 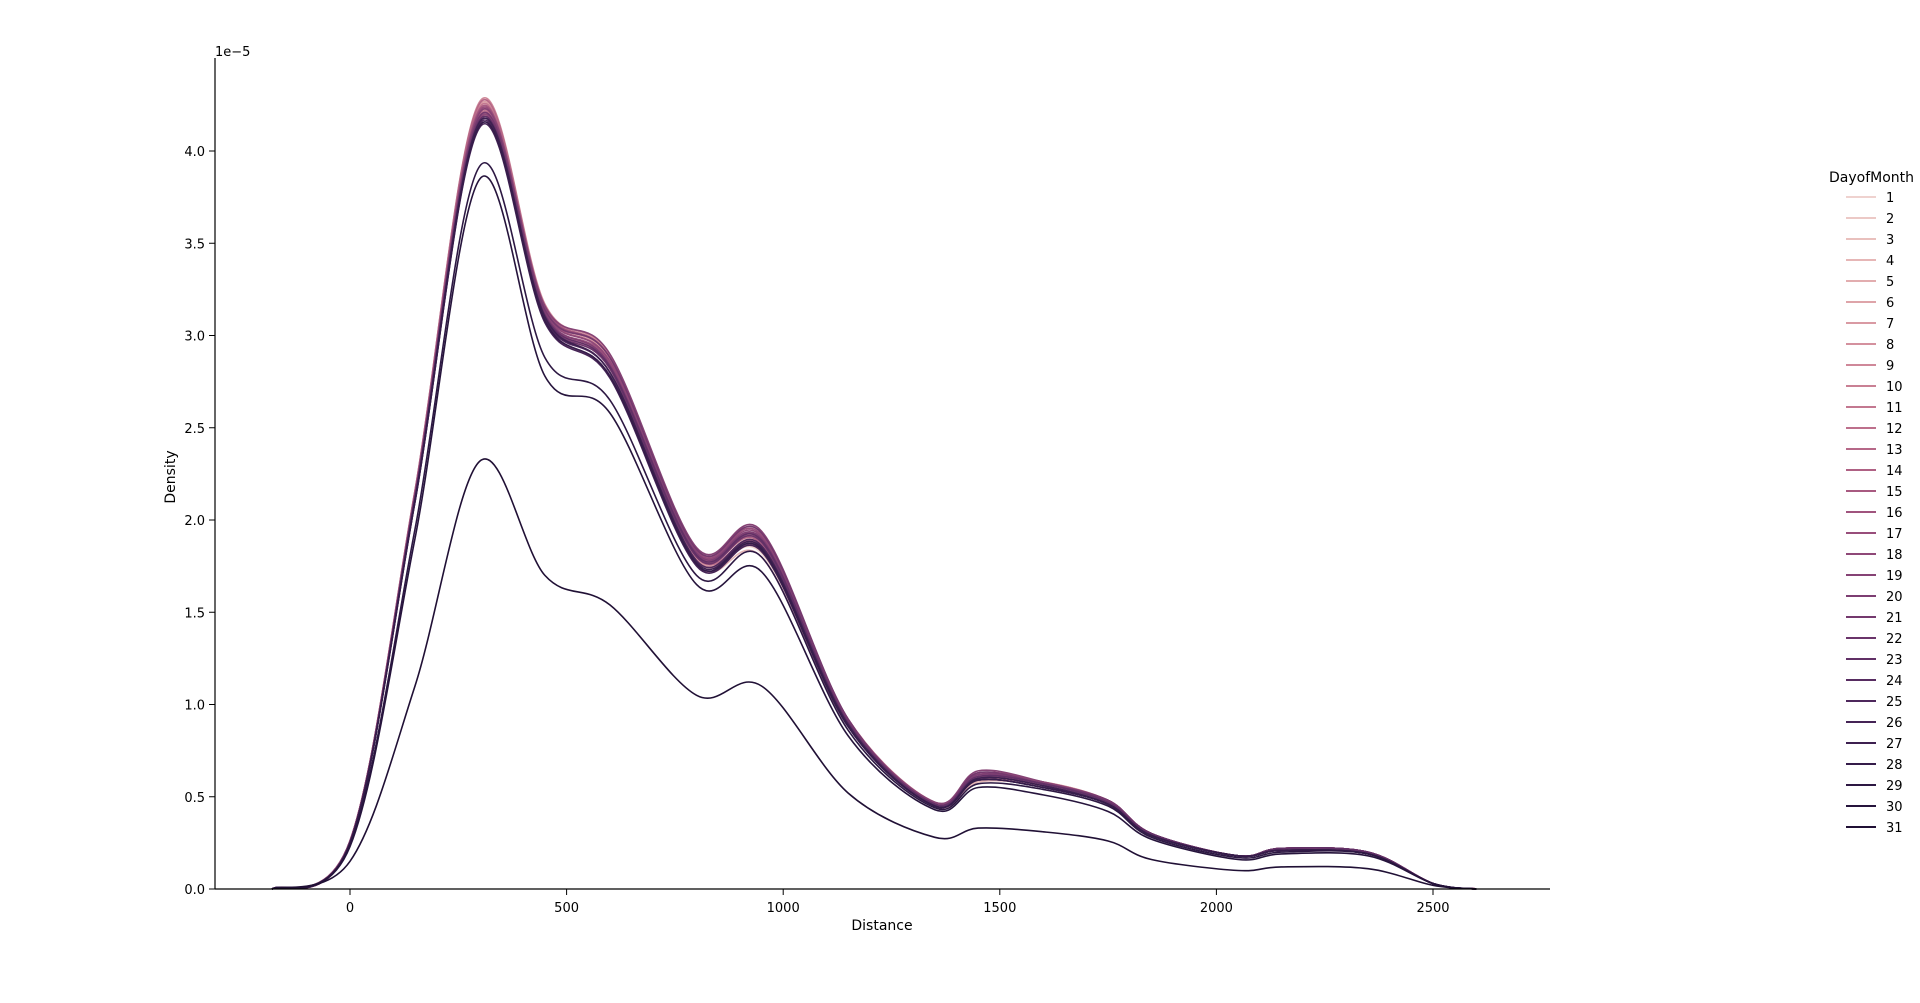 What do you see at coordinates (194, 429) in the screenshot?
I see `y-tick-label: 2.5` at bounding box center [194, 429].